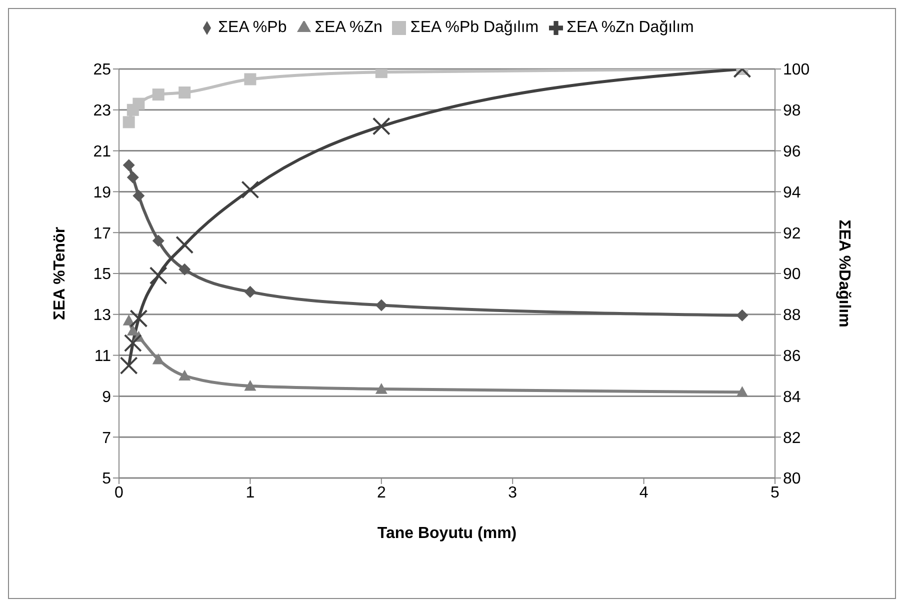 The height and width of the screenshot is (607, 904). I want to click on x-tick-label: 3, so click(513, 493).